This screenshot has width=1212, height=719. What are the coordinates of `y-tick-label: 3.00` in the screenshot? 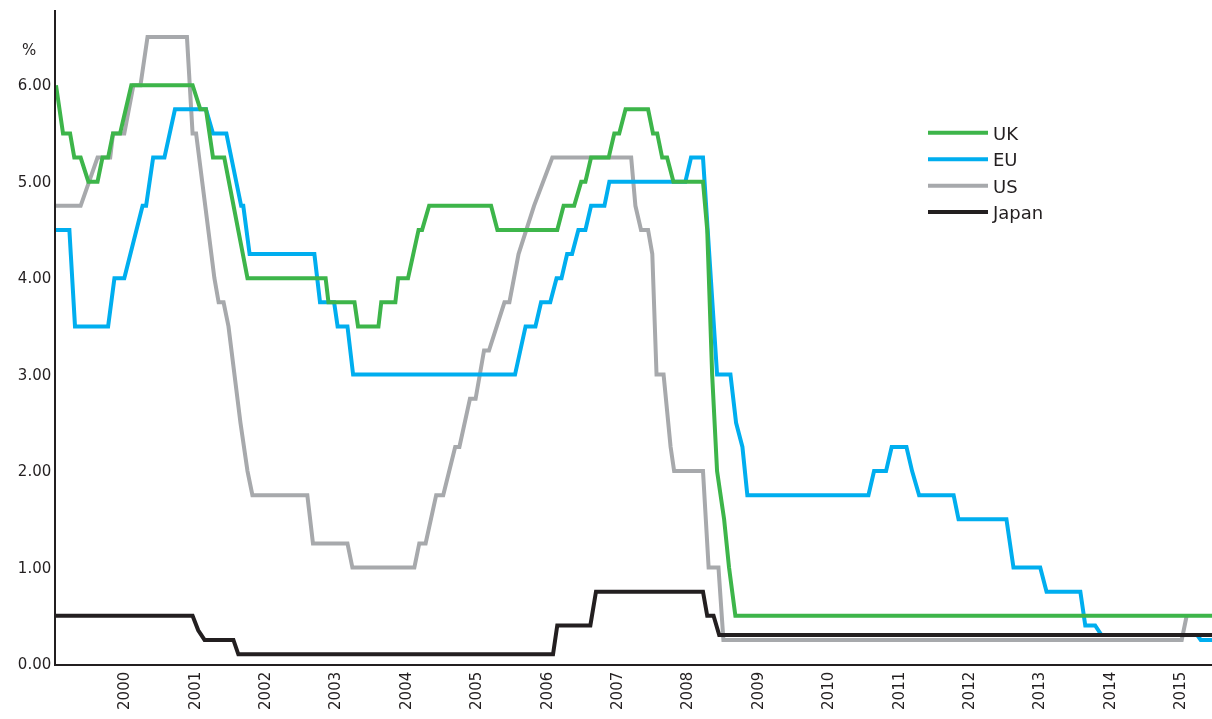 It's located at (34, 374).